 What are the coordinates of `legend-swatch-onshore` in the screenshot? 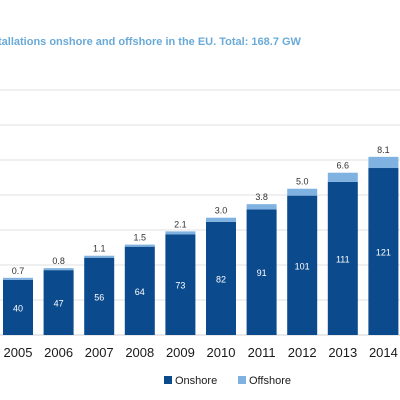 It's located at (168, 380).